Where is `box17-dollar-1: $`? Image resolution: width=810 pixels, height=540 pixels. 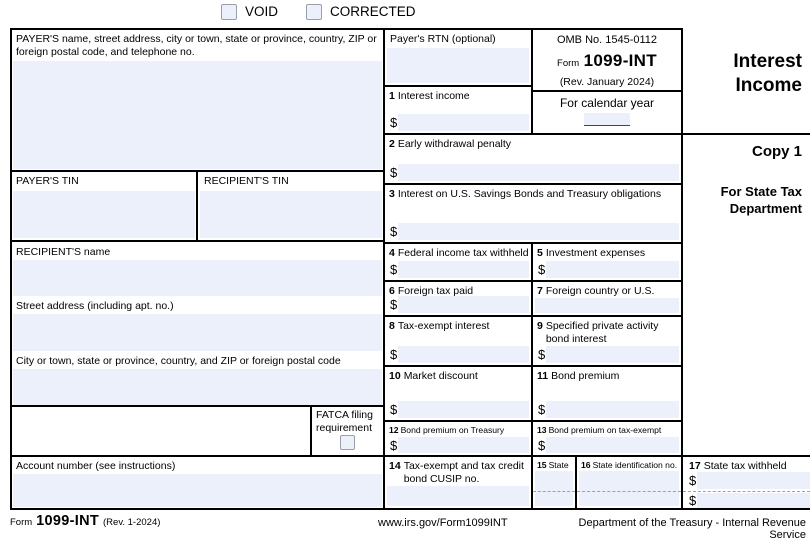
box17-dollar-1: $ is located at coordinates (693, 480).